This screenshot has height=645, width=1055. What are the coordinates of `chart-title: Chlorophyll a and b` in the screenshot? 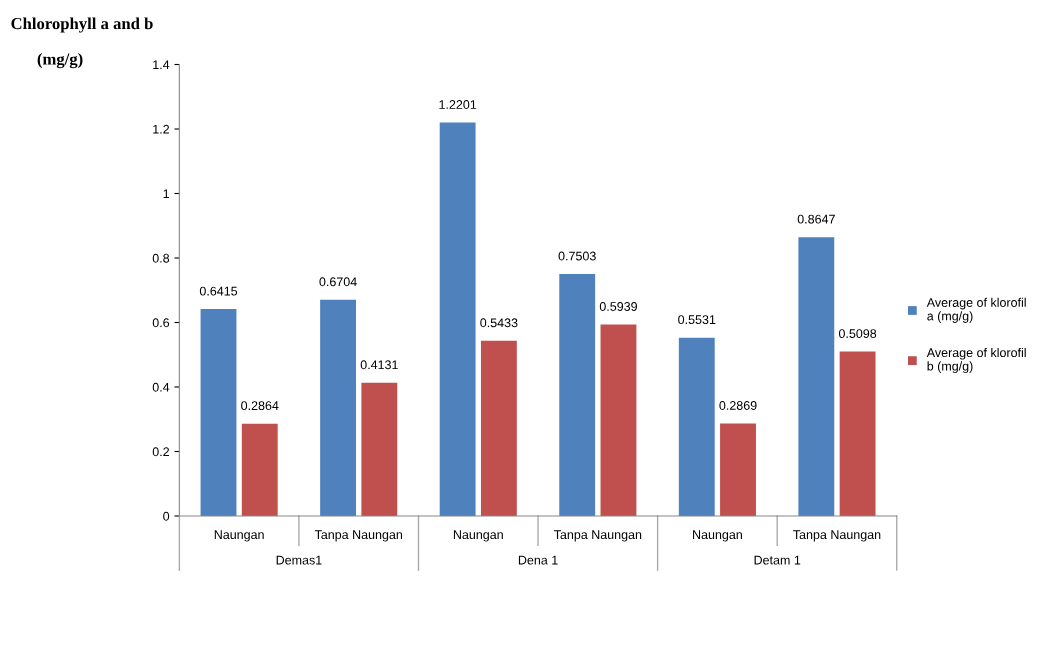 It's located at (82, 25).